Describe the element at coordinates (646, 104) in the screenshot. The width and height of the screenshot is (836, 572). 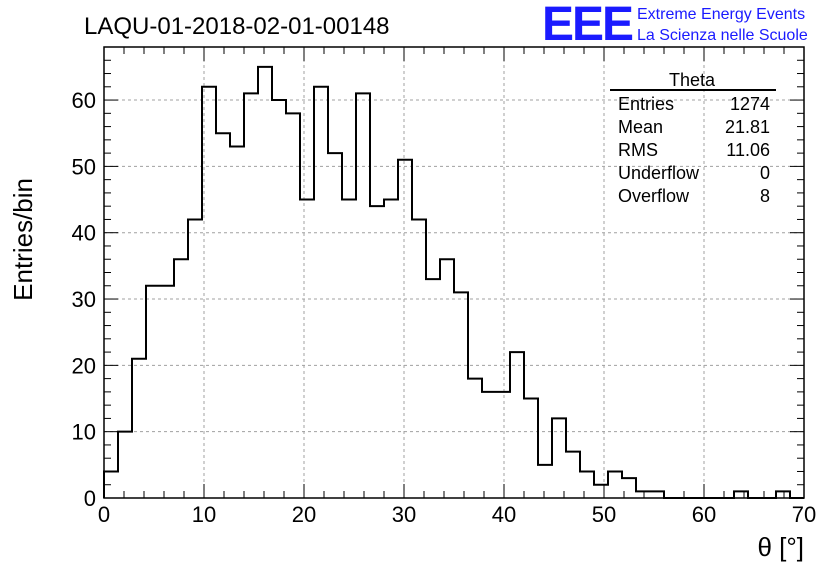
I see `stats-label: Entries` at that location.